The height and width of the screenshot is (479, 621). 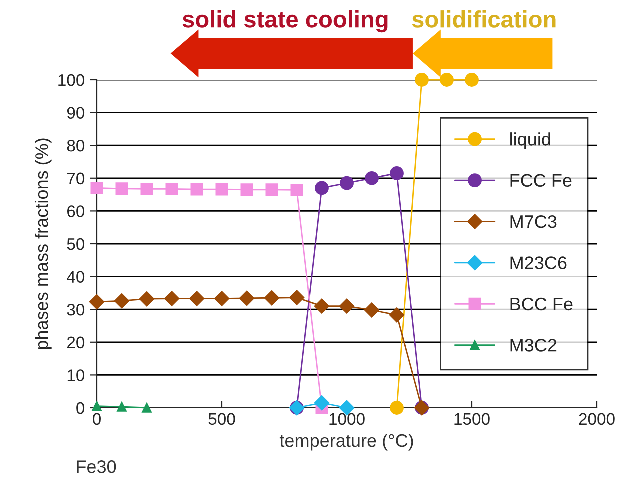 I want to click on text: solidification, so click(x=484, y=19).